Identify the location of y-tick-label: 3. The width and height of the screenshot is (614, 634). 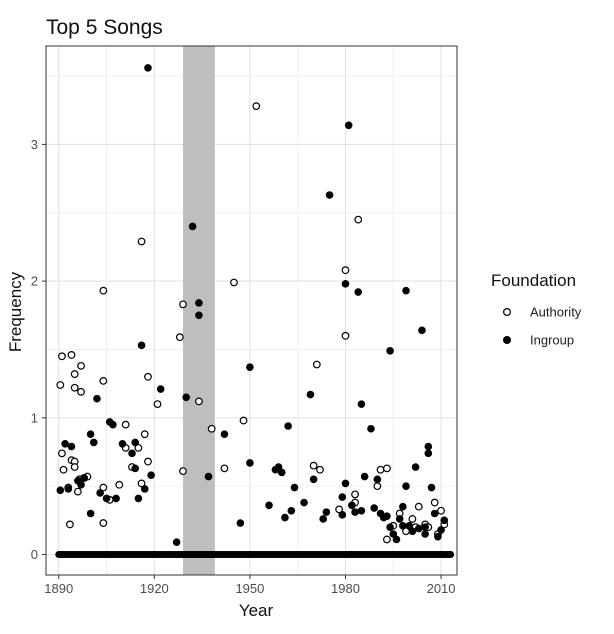
(34, 144).